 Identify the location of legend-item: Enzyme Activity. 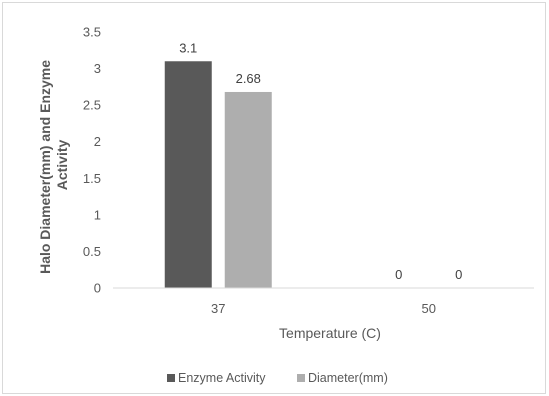
(216, 378).